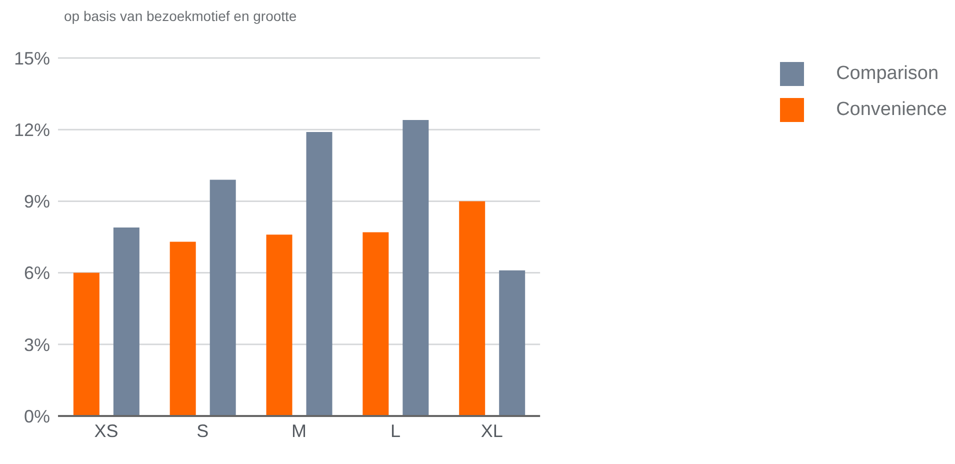  I want to click on x-tick-label: S, so click(202, 430).